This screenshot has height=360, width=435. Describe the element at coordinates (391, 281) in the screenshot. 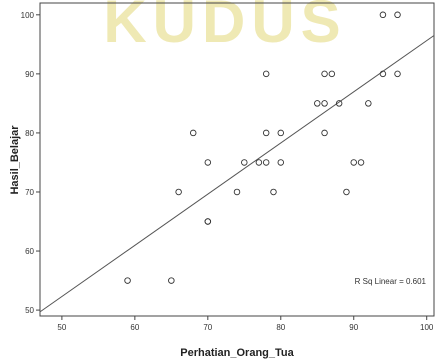

I see `r-squared-annotation: R Sq Linear = 0.601` at that location.